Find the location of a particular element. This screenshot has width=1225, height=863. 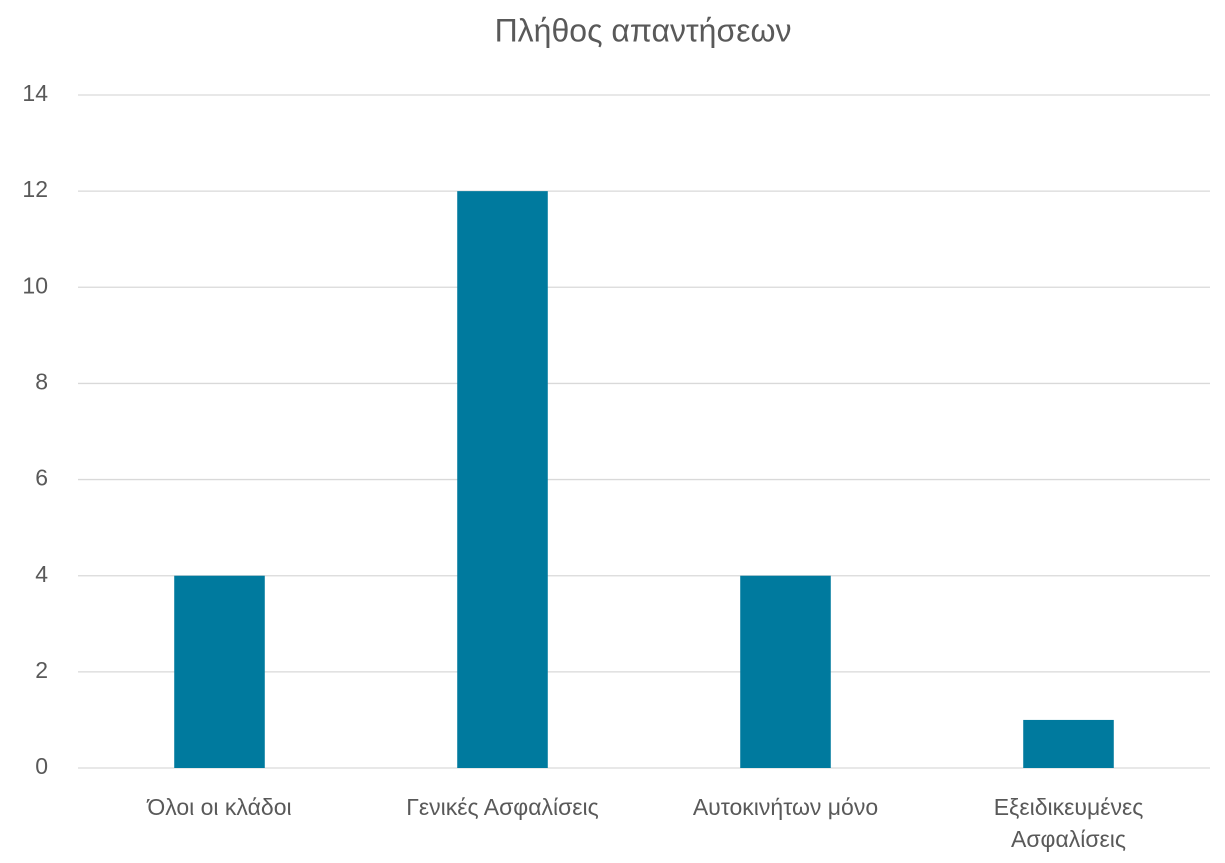

y-tick-label: 0 is located at coordinates (41, 766).